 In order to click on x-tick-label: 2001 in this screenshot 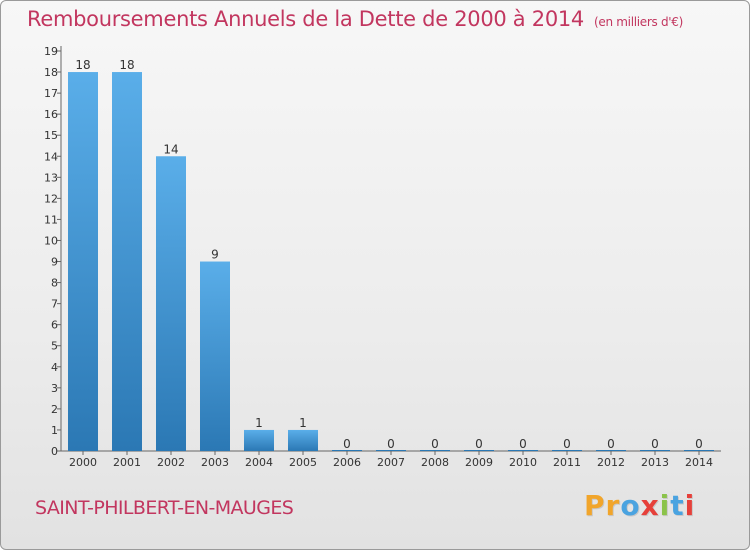, I will do `click(127, 462)`.